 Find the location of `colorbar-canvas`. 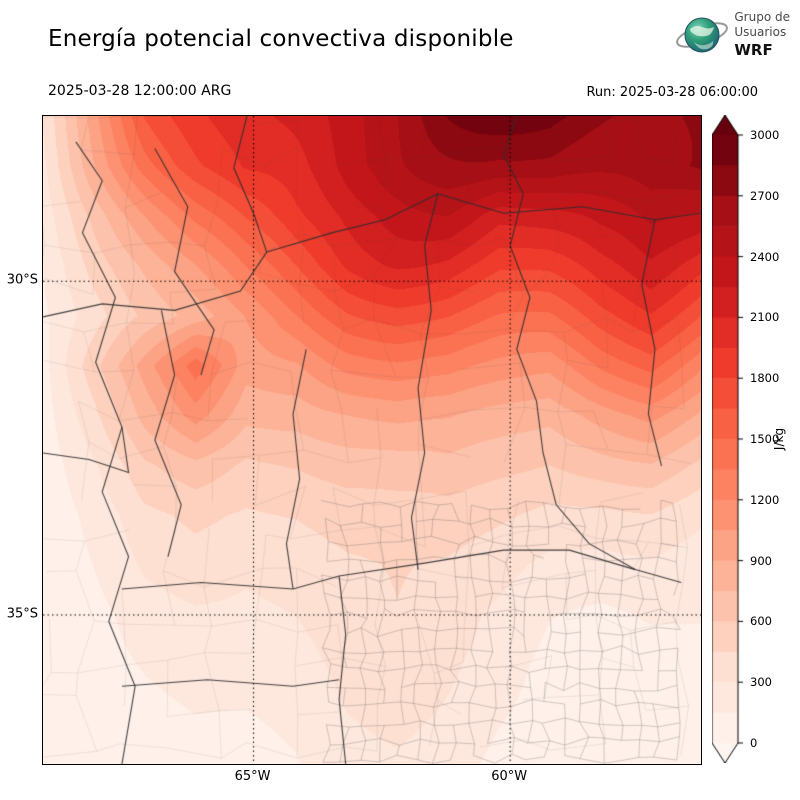

colorbar-canvas is located at coordinates (728, 439).